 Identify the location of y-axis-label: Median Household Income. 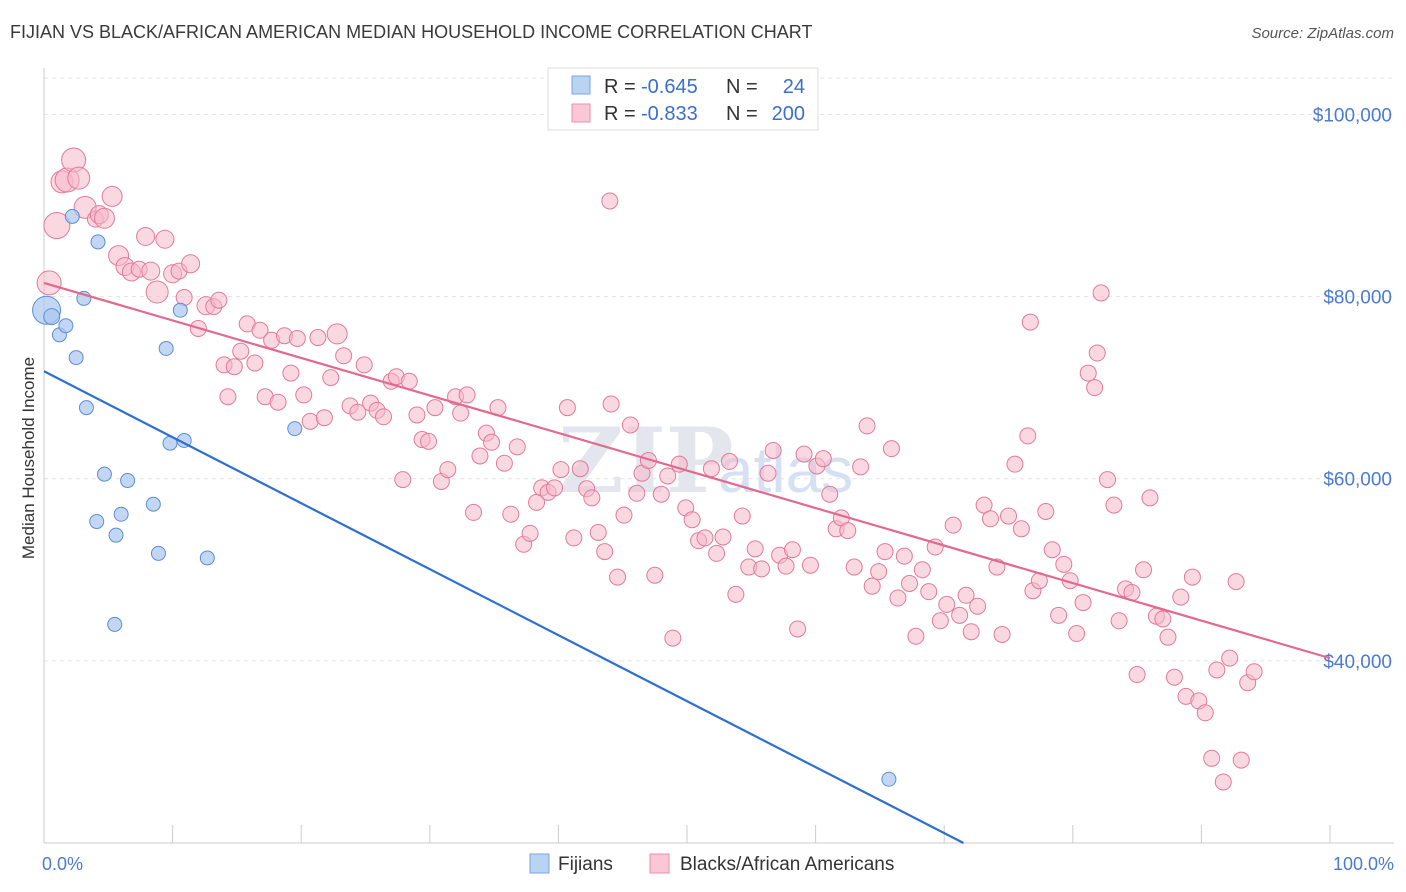
(28, 458).